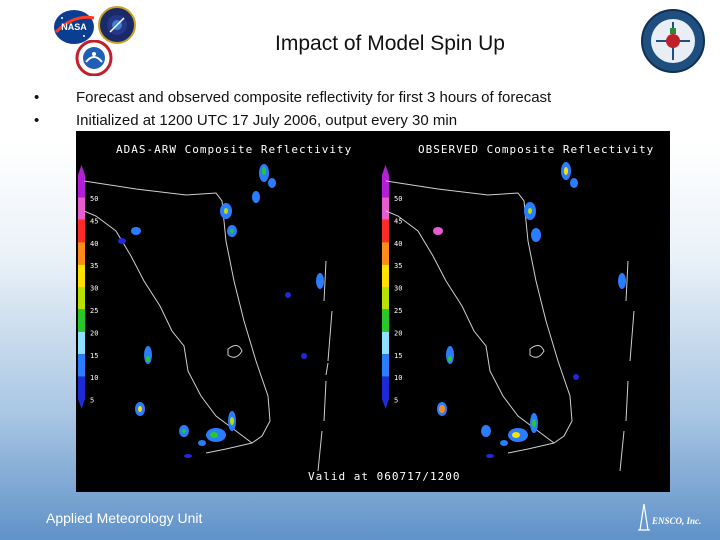  I want to click on ensco-logo-text: ENSCO, Inc., so click(677, 521).